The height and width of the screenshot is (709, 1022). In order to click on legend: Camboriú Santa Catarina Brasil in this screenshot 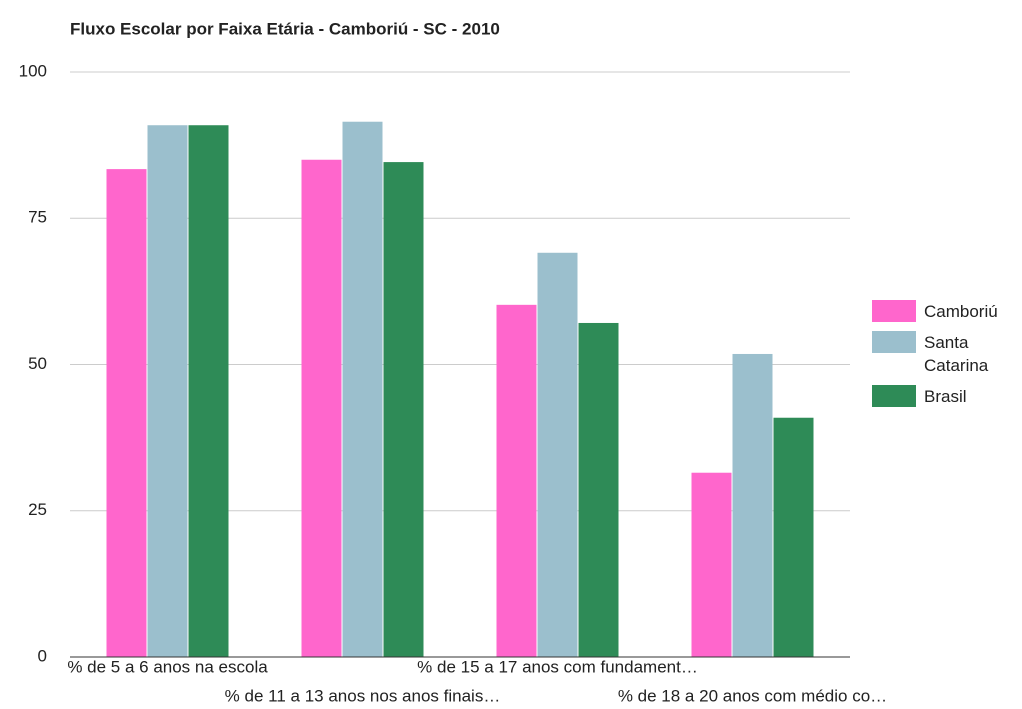, I will do `click(947, 358)`.